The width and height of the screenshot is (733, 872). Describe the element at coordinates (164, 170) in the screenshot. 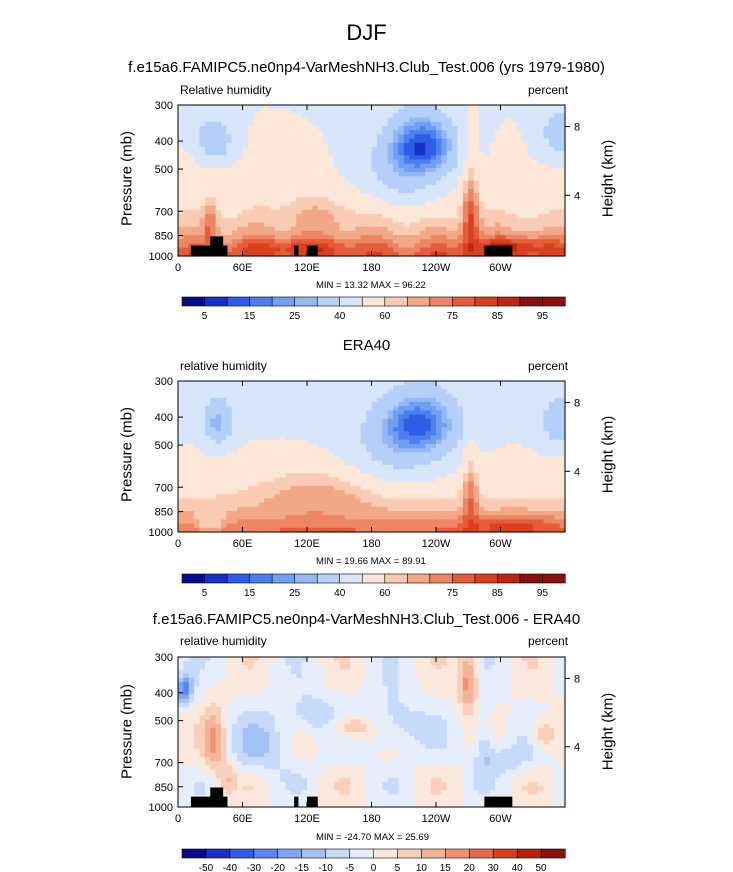

I see `y-tick-label: 500` at that location.